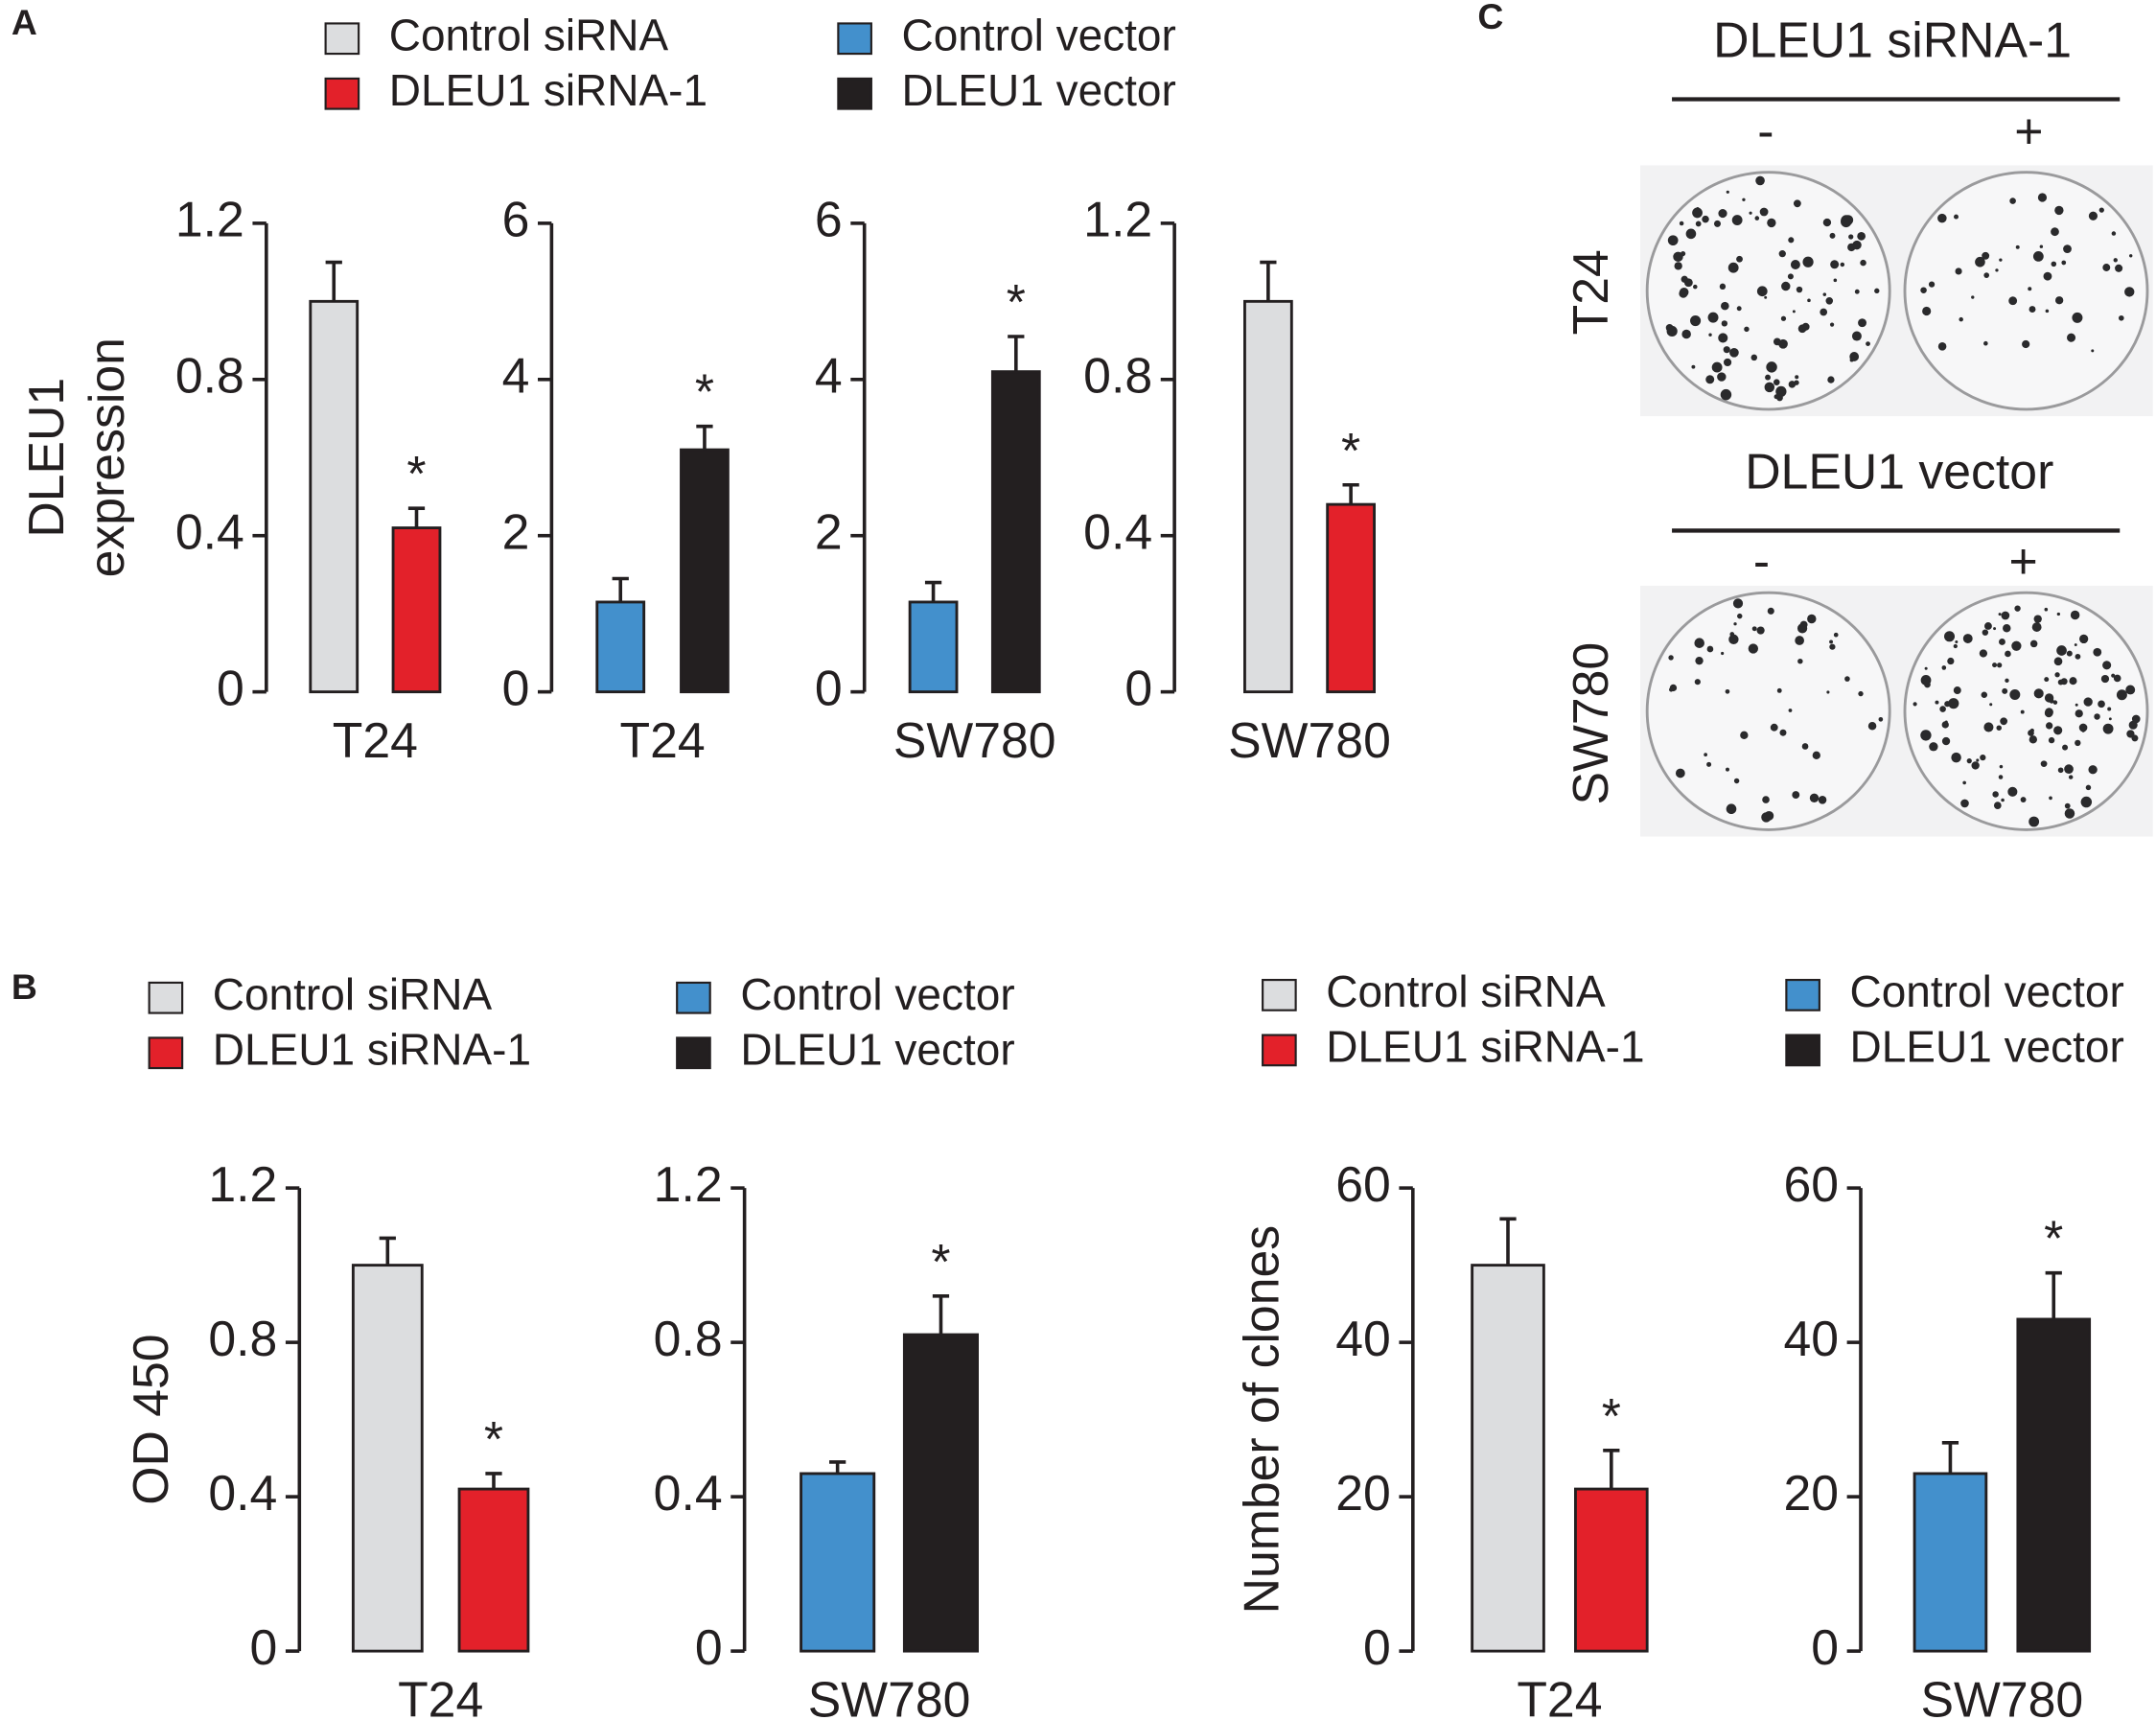 The image size is (2156, 1720). Describe the element at coordinates (209, 219) in the screenshot. I see `y-tick-label: 1.2` at that location.